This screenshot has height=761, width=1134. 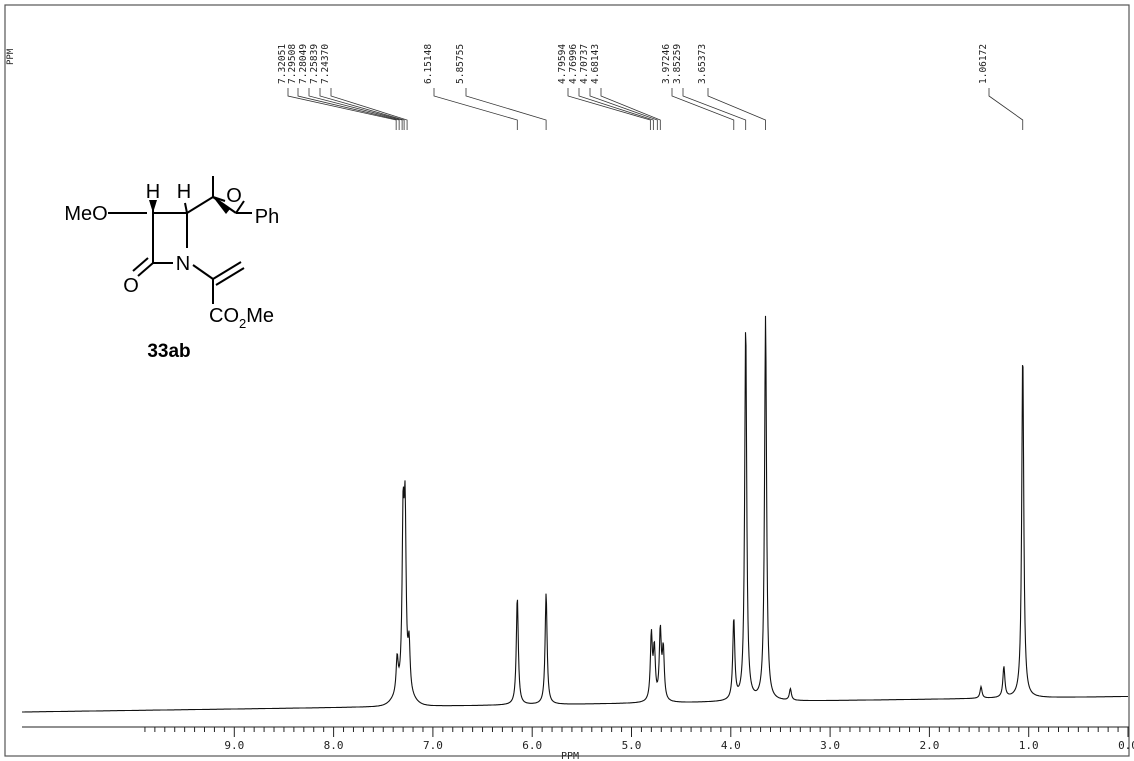 What do you see at coordinates (573, 64) in the screenshot?
I see `peak-label: 4.76996` at bounding box center [573, 64].